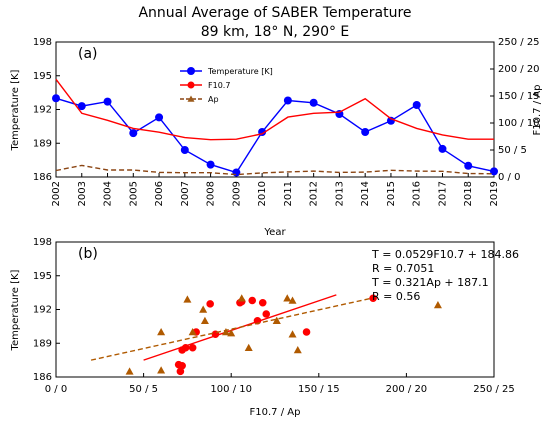 The width and height of the screenshot is (550, 426). Describe the element at coordinates (231, 389) in the screenshot. I see `x-tick-label: 100 / 10` at that location.